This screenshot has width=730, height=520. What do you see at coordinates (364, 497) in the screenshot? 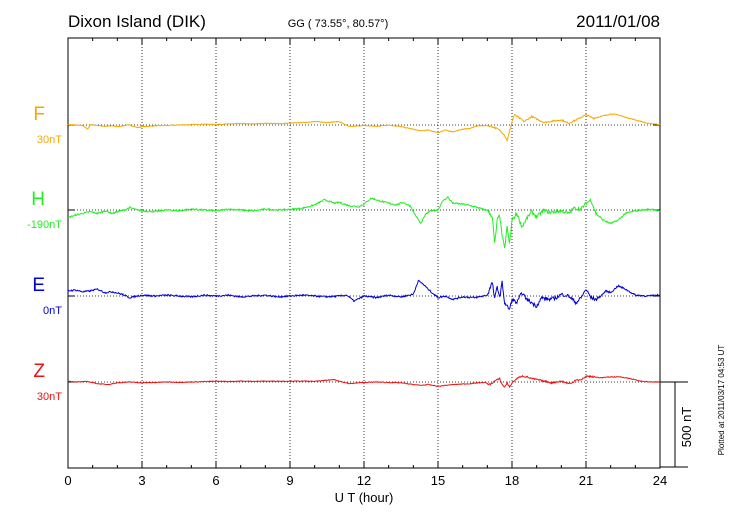
I see `x-axis-label: U T (hour)` at bounding box center [364, 497].